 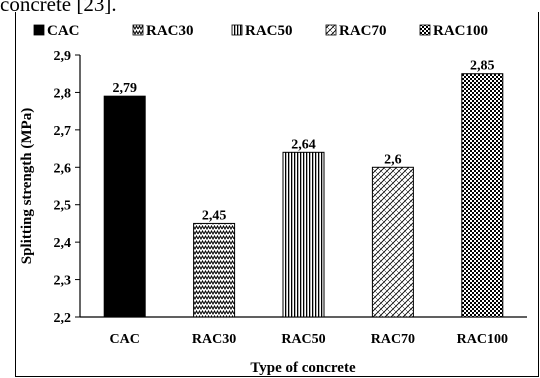 I want to click on y-tick-label: 2,3, so click(x=63, y=281).